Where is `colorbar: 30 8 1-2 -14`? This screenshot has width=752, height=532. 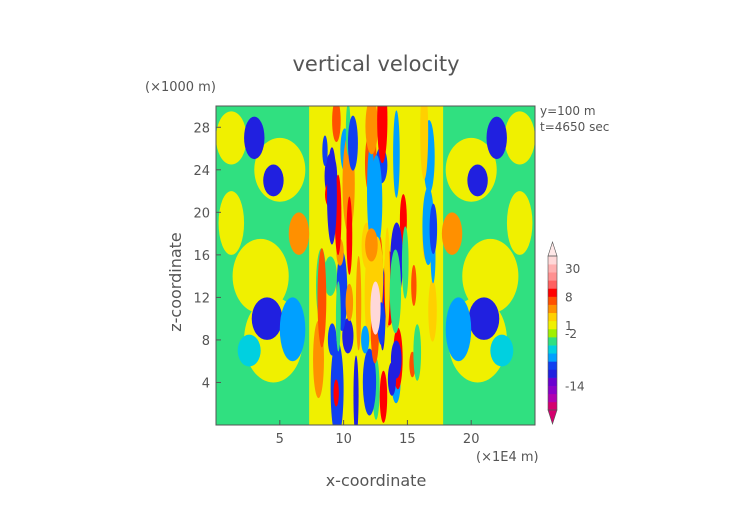 colorbar: 30 8 1-2 -14 is located at coordinates (566, 333).